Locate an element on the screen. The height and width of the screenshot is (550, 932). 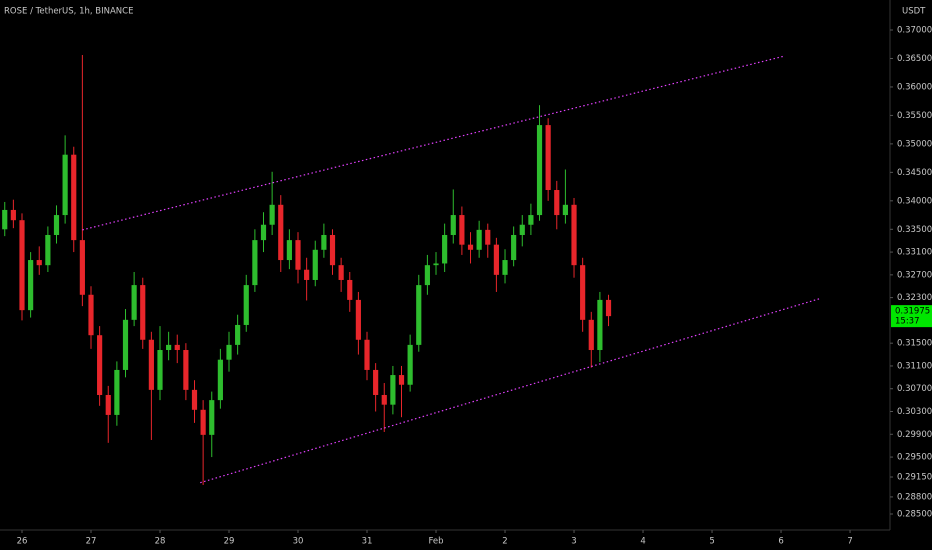
y-tick-label: 0.36500 is located at coordinates (914, 59).